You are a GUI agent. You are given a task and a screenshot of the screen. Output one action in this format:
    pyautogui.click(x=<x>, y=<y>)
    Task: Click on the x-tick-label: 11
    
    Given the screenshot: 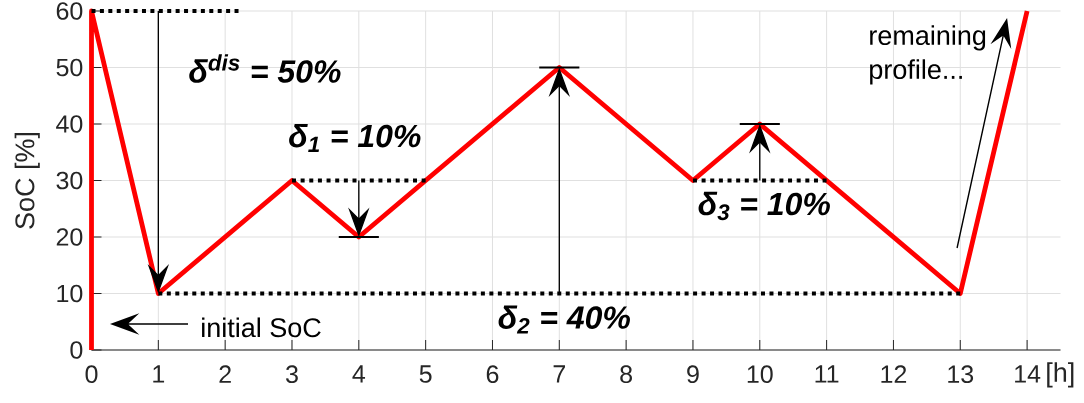 What is the action you would take?
    pyautogui.click(x=827, y=374)
    